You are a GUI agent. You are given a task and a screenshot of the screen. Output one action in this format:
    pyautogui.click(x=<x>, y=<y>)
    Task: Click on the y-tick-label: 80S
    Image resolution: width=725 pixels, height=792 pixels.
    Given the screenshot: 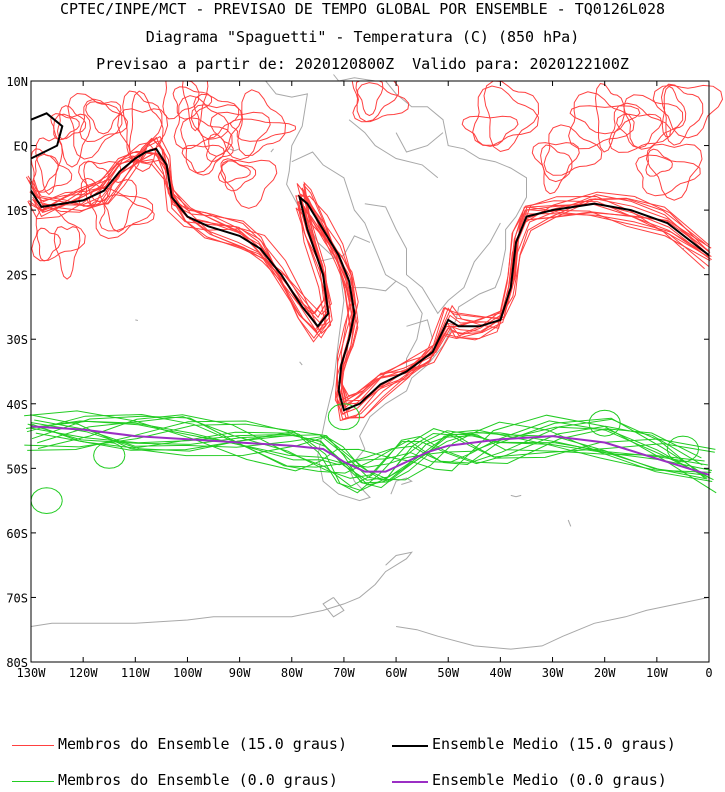 What is the action you would take?
    pyautogui.click(x=17, y=663)
    